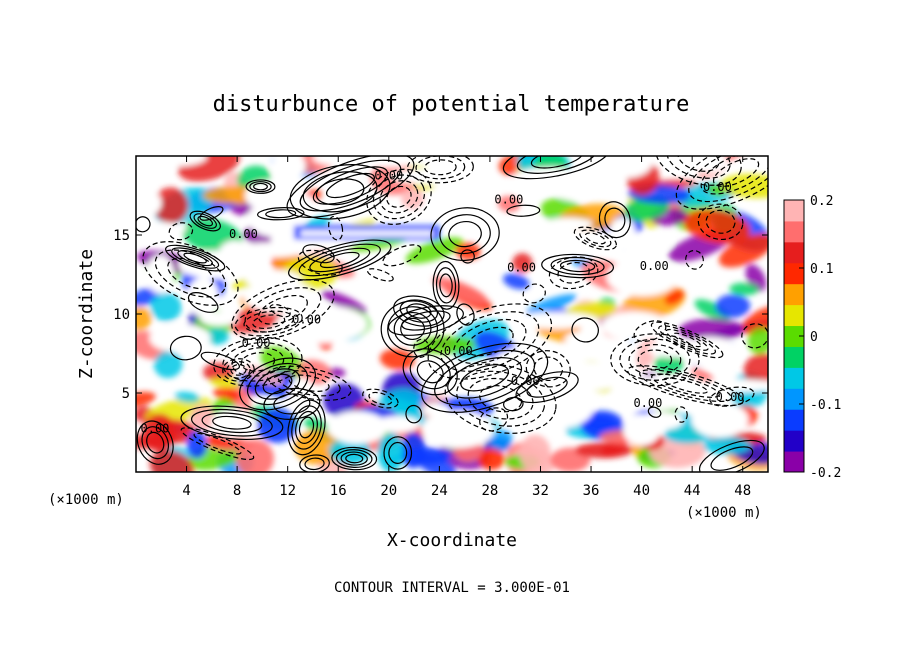 The width and height of the screenshot is (904, 654). Describe the element at coordinates (692, 491) in the screenshot. I see `x-tick-label: 44` at that location.